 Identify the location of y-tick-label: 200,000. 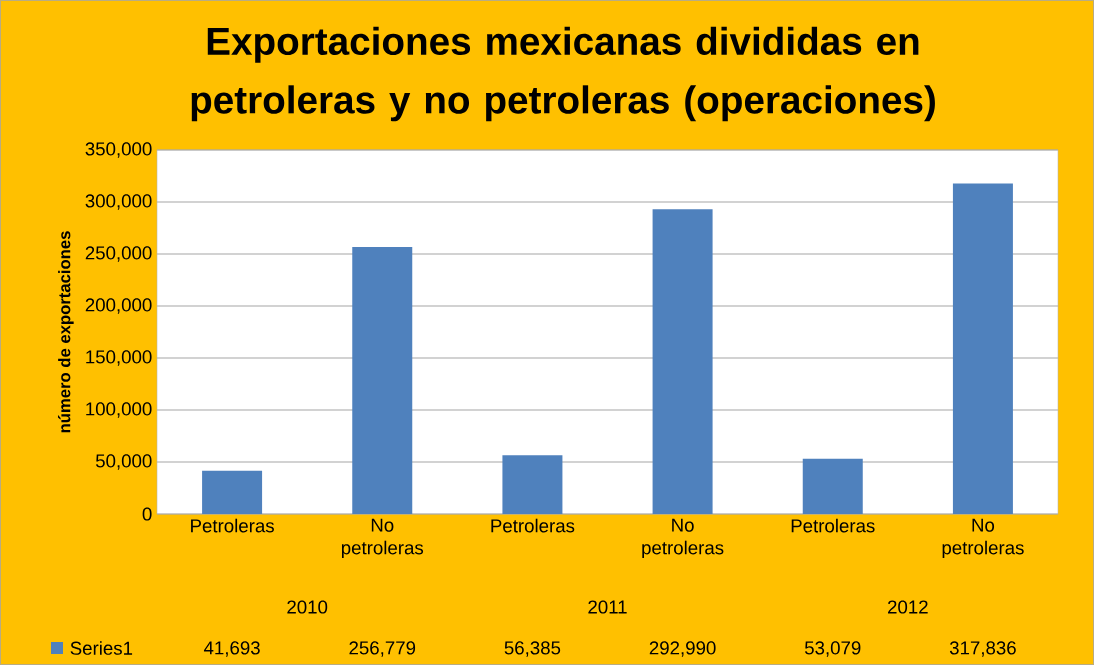
(118, 306).